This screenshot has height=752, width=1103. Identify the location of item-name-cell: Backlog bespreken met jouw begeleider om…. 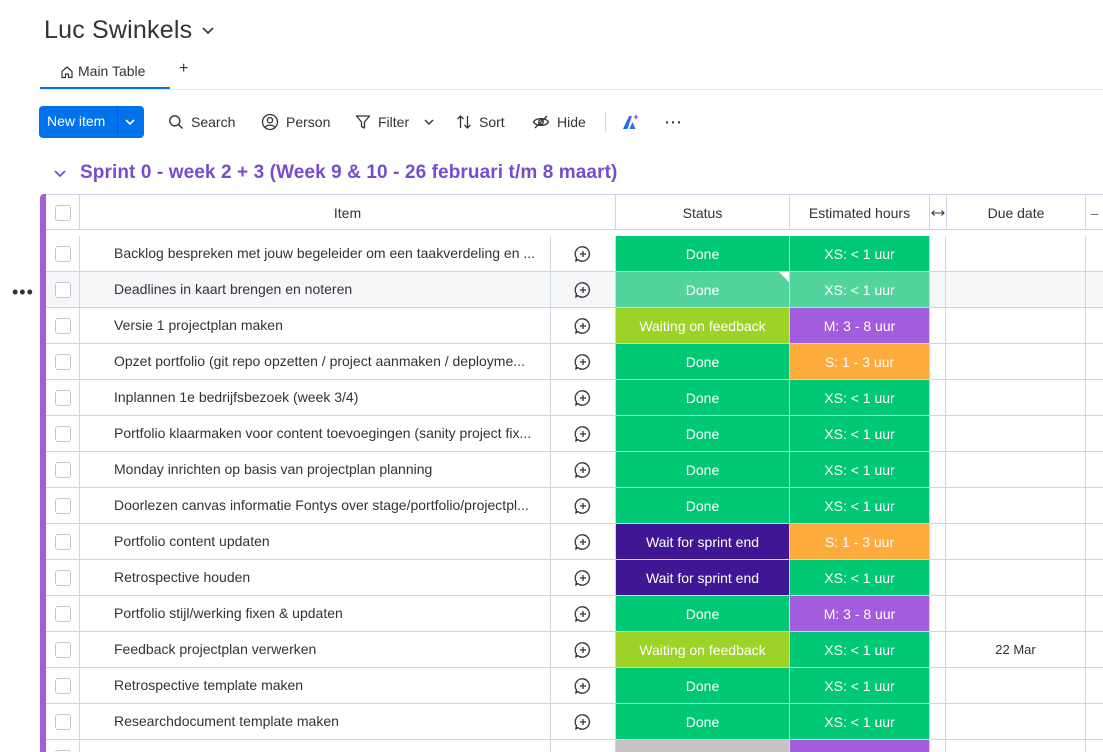
(315, 253).